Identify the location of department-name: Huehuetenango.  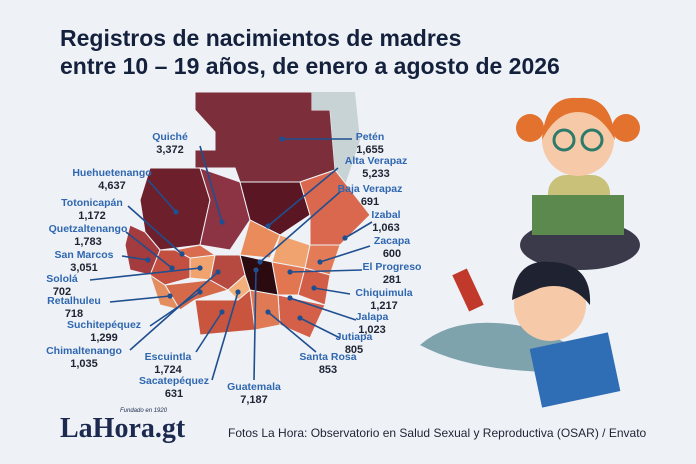
(111, 173).